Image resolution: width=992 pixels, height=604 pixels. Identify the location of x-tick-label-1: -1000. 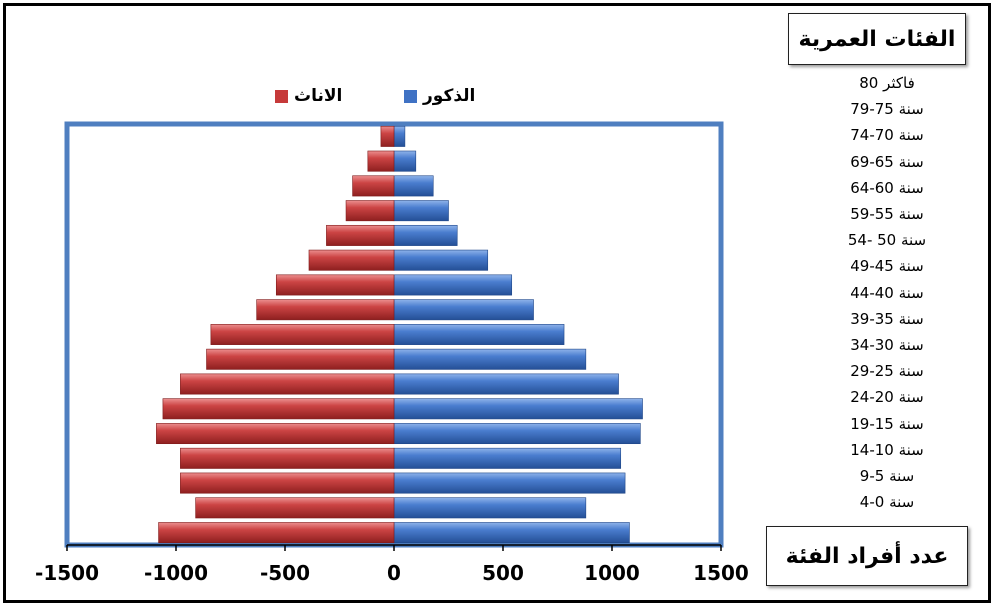
(176, 573).